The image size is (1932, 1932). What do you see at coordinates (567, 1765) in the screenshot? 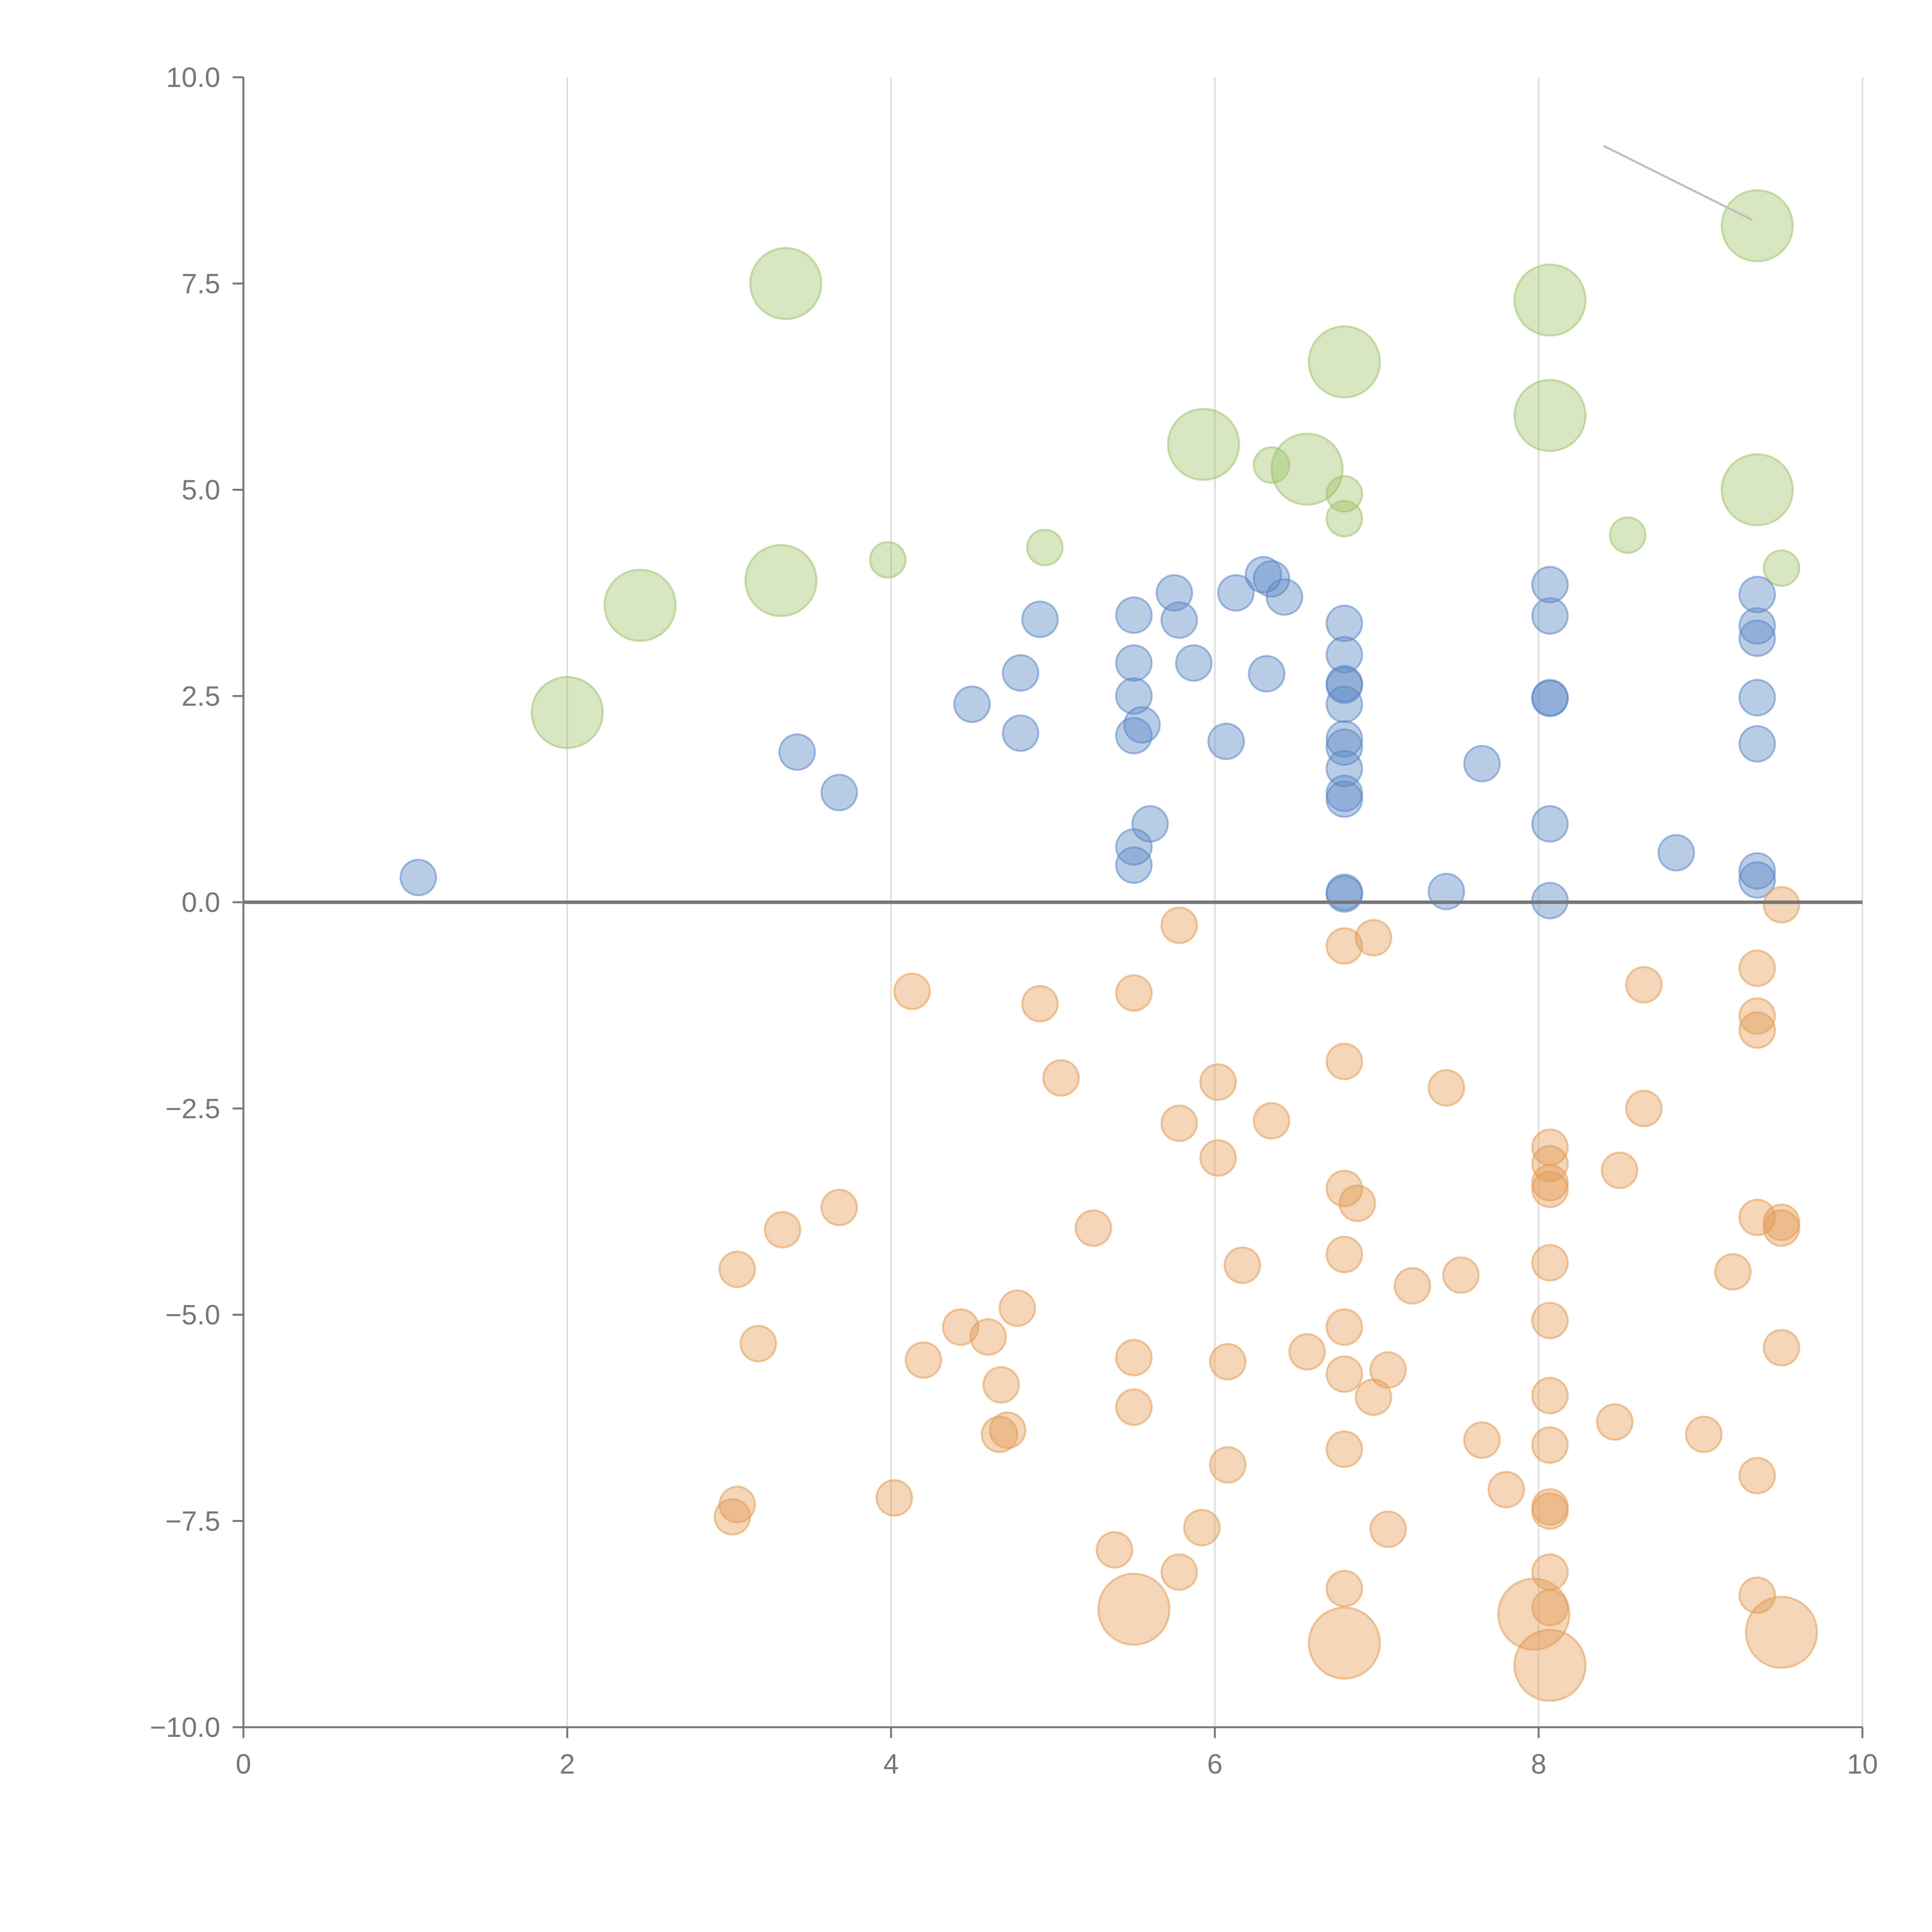
I see `x-tick-label: 2` at bounding box center [567, 1765].